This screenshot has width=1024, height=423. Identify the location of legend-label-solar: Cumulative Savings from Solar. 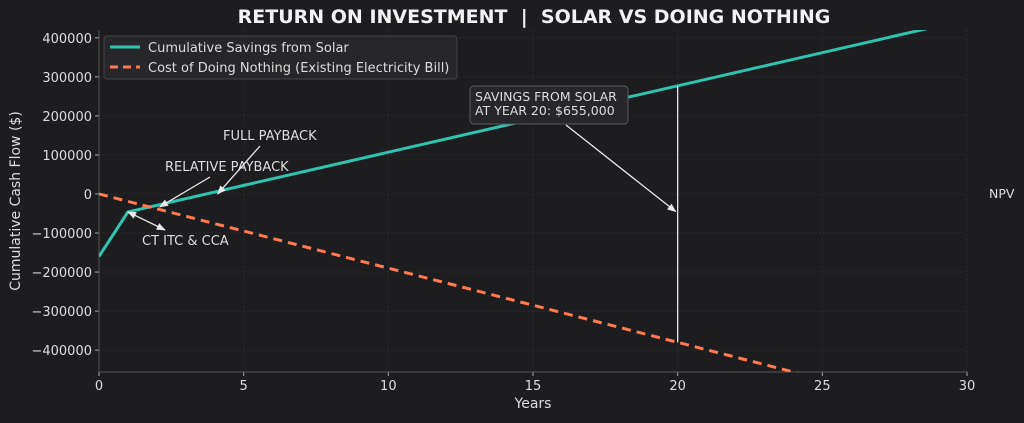
(248, 48).